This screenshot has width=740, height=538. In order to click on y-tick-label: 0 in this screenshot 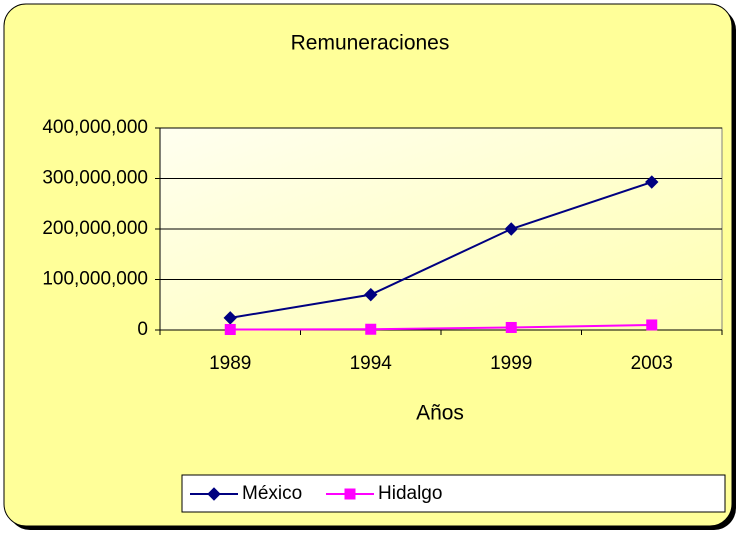, I will do `click(142, 329)`.